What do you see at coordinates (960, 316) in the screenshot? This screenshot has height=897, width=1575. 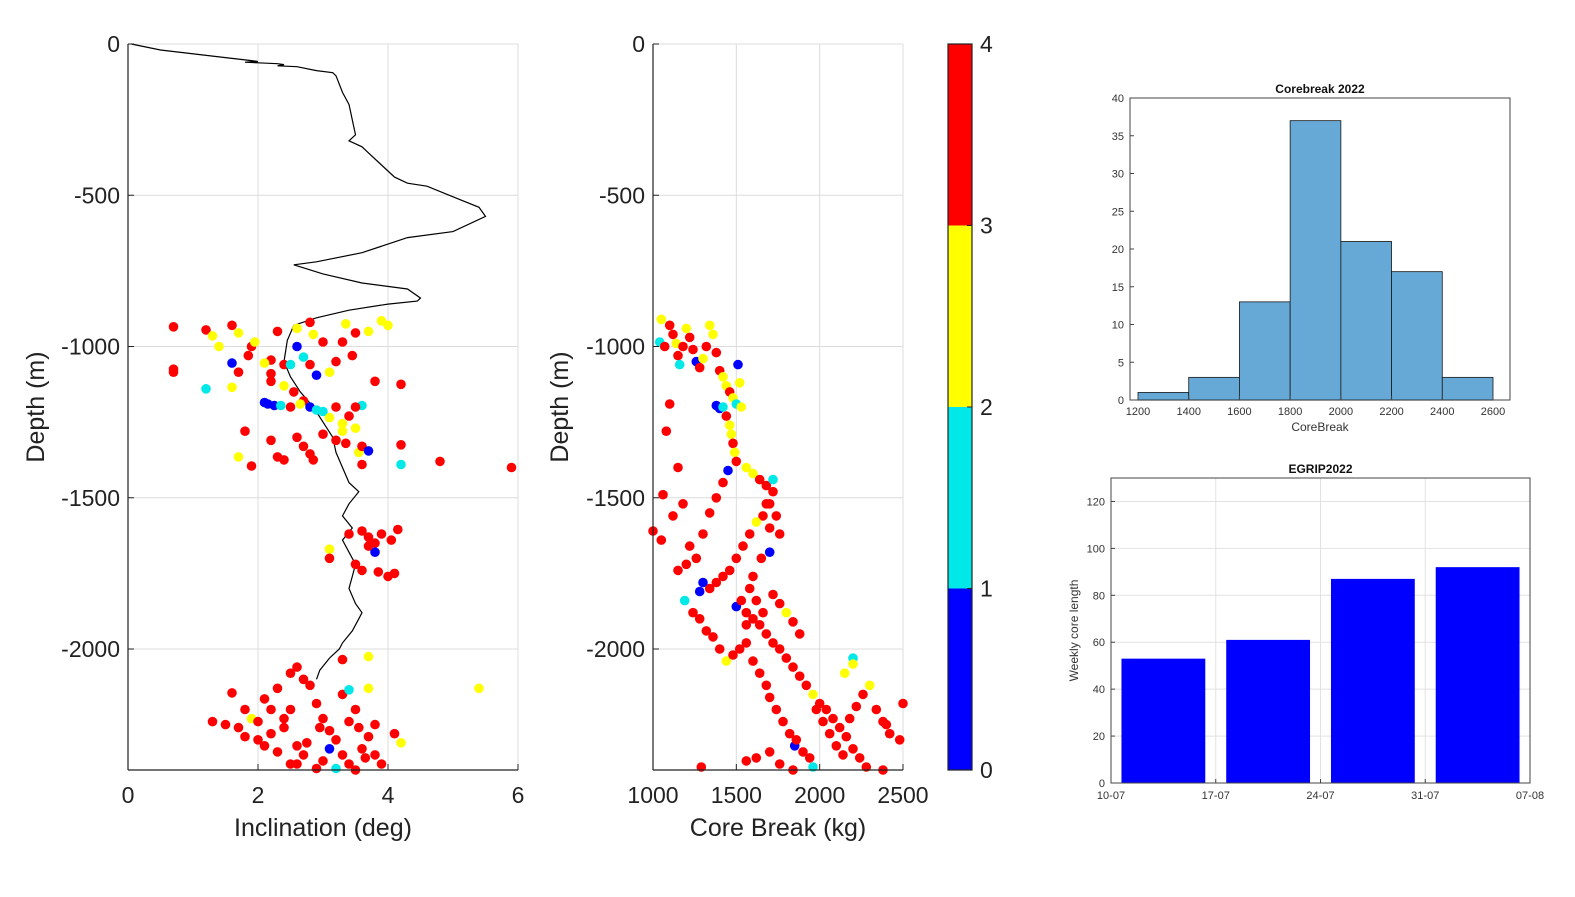 I see `colorbar-segment` at bounding box center [960, 316].